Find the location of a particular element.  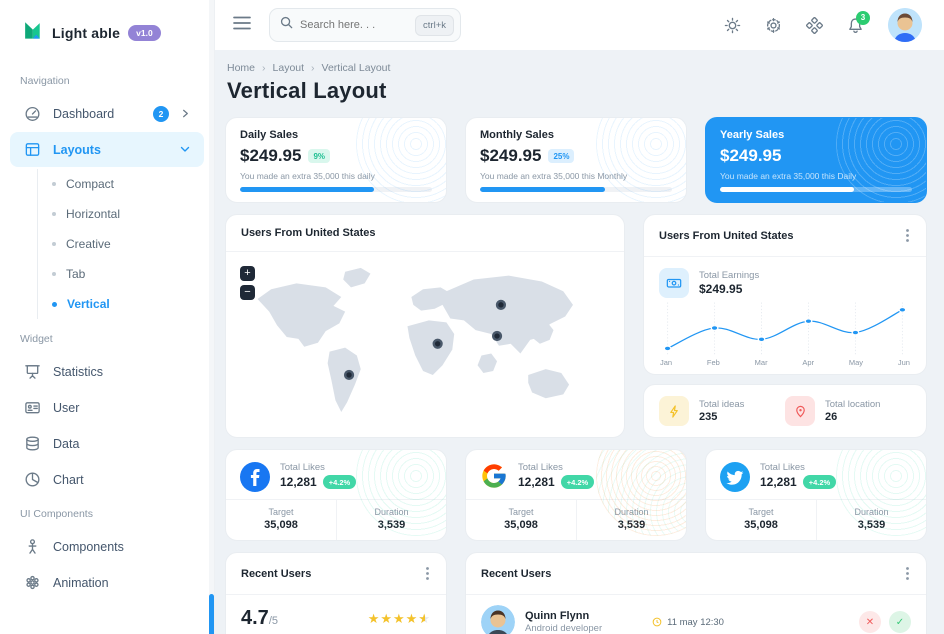

sidebar-subitem-tab: Tab is located at coordinates (126, 274).